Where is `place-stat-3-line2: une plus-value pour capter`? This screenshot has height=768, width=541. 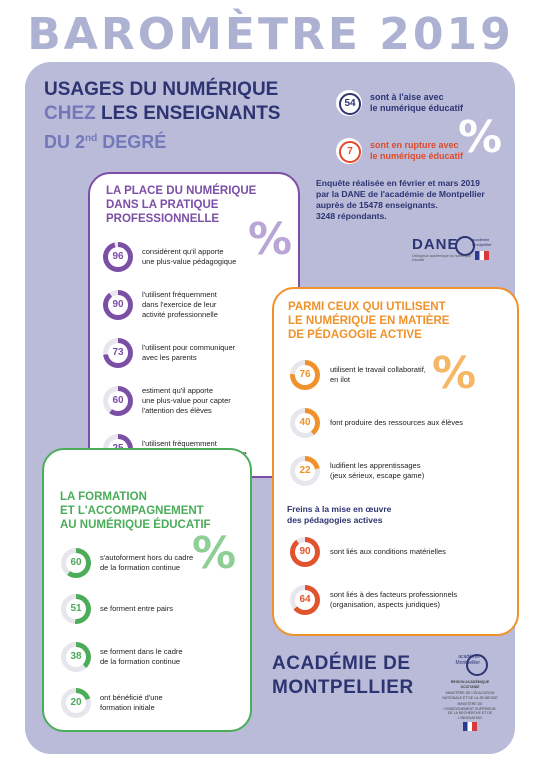 place-stat-3-line2: une plus-value pour capter is located at coordinates (186, 400).